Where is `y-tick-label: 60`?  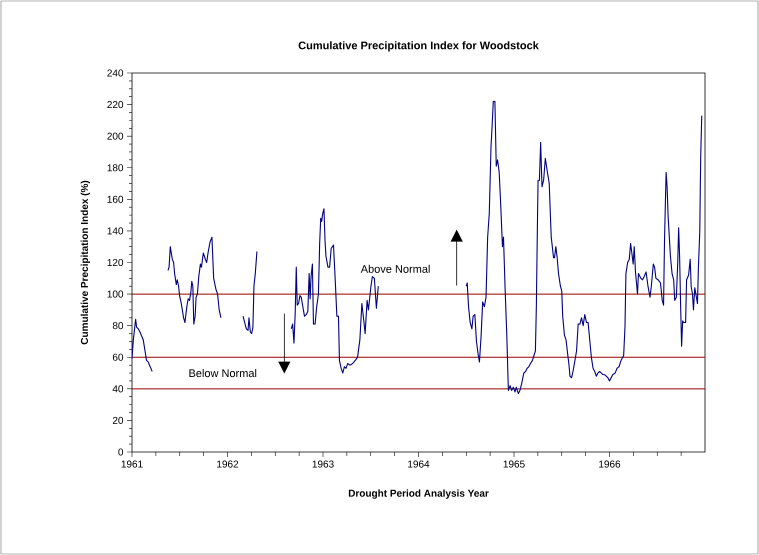 y-tick-label: 60 is located at coordinates (118, 357).